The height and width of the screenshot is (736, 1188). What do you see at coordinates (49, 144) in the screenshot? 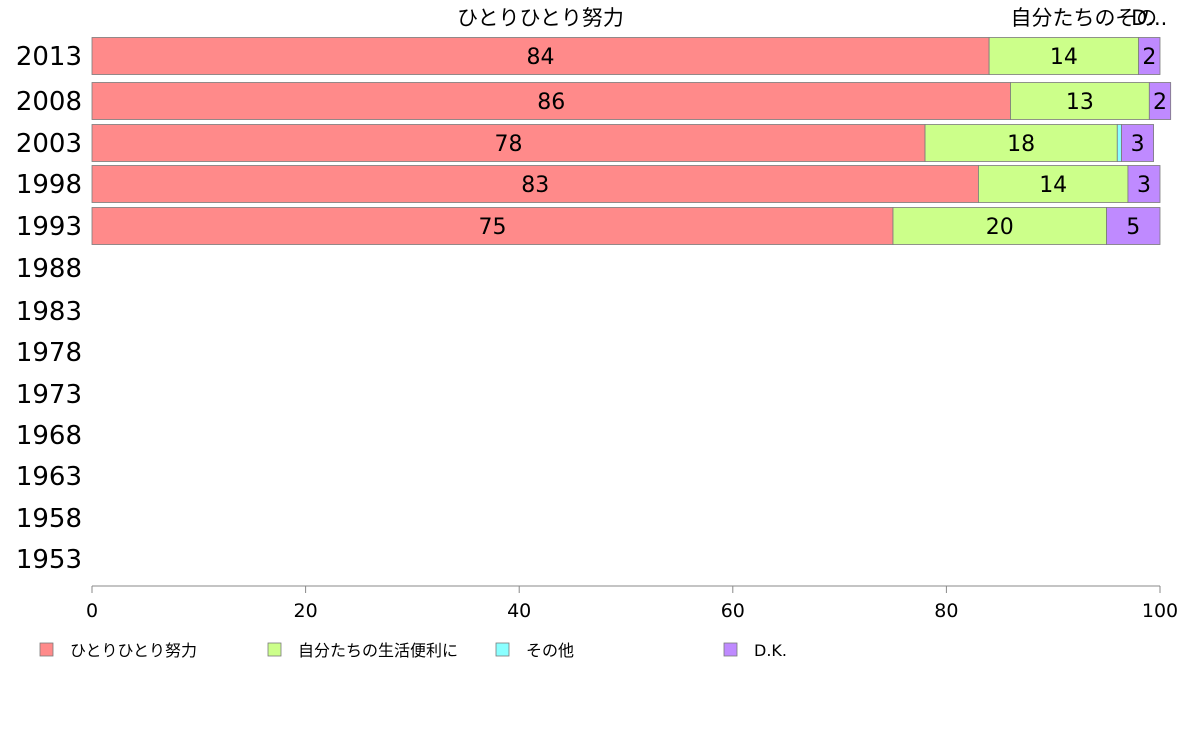
I see `category-label-2003: 2003` at bounding box center [49, 144].